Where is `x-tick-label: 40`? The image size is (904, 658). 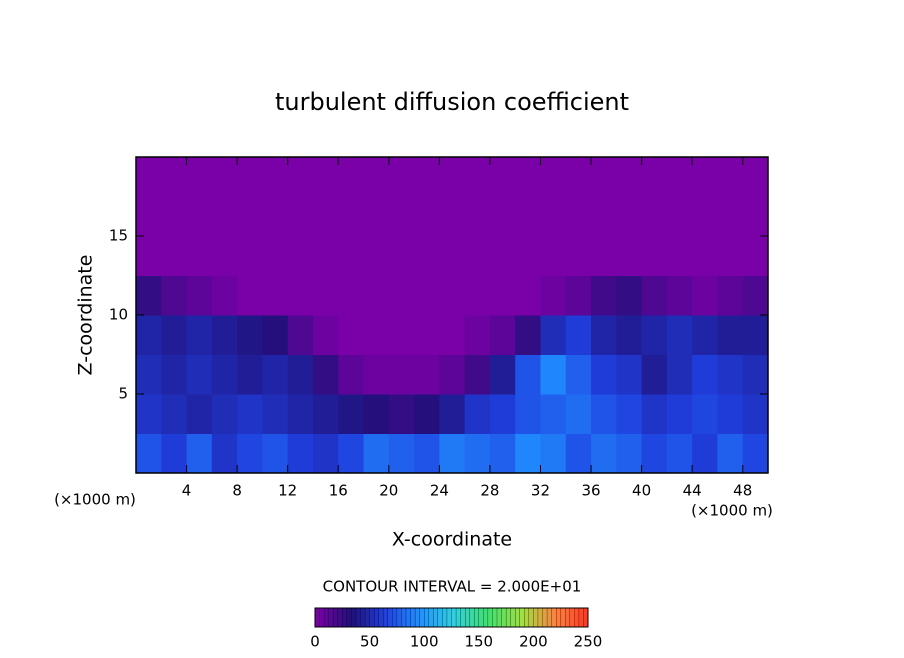 x-tick-label: 40 is located at coordinates (641, 491).